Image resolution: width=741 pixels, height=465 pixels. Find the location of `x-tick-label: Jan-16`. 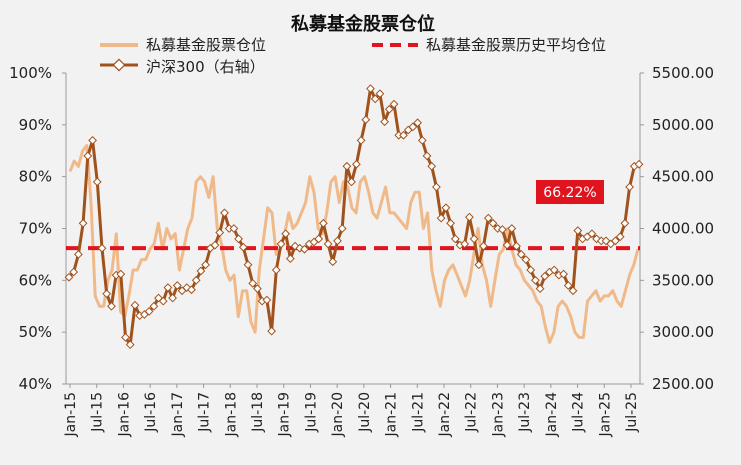

x-tick-label: Jan-16 is located at coordinates (124, 415).